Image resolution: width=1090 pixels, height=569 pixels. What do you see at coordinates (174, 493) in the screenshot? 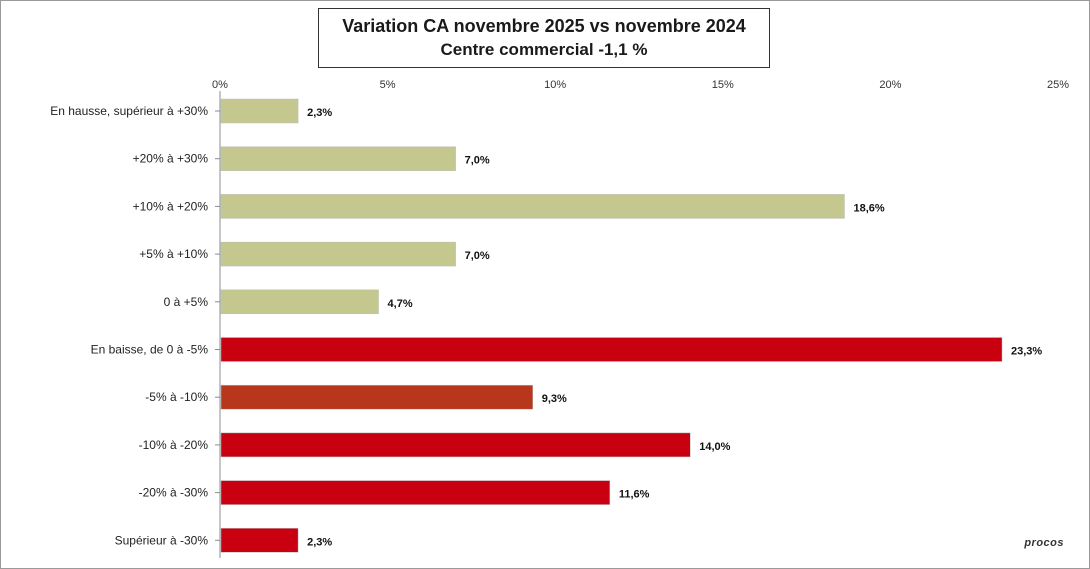
I see `category-label: -20% à -30%` at bounding box center [174, 493].